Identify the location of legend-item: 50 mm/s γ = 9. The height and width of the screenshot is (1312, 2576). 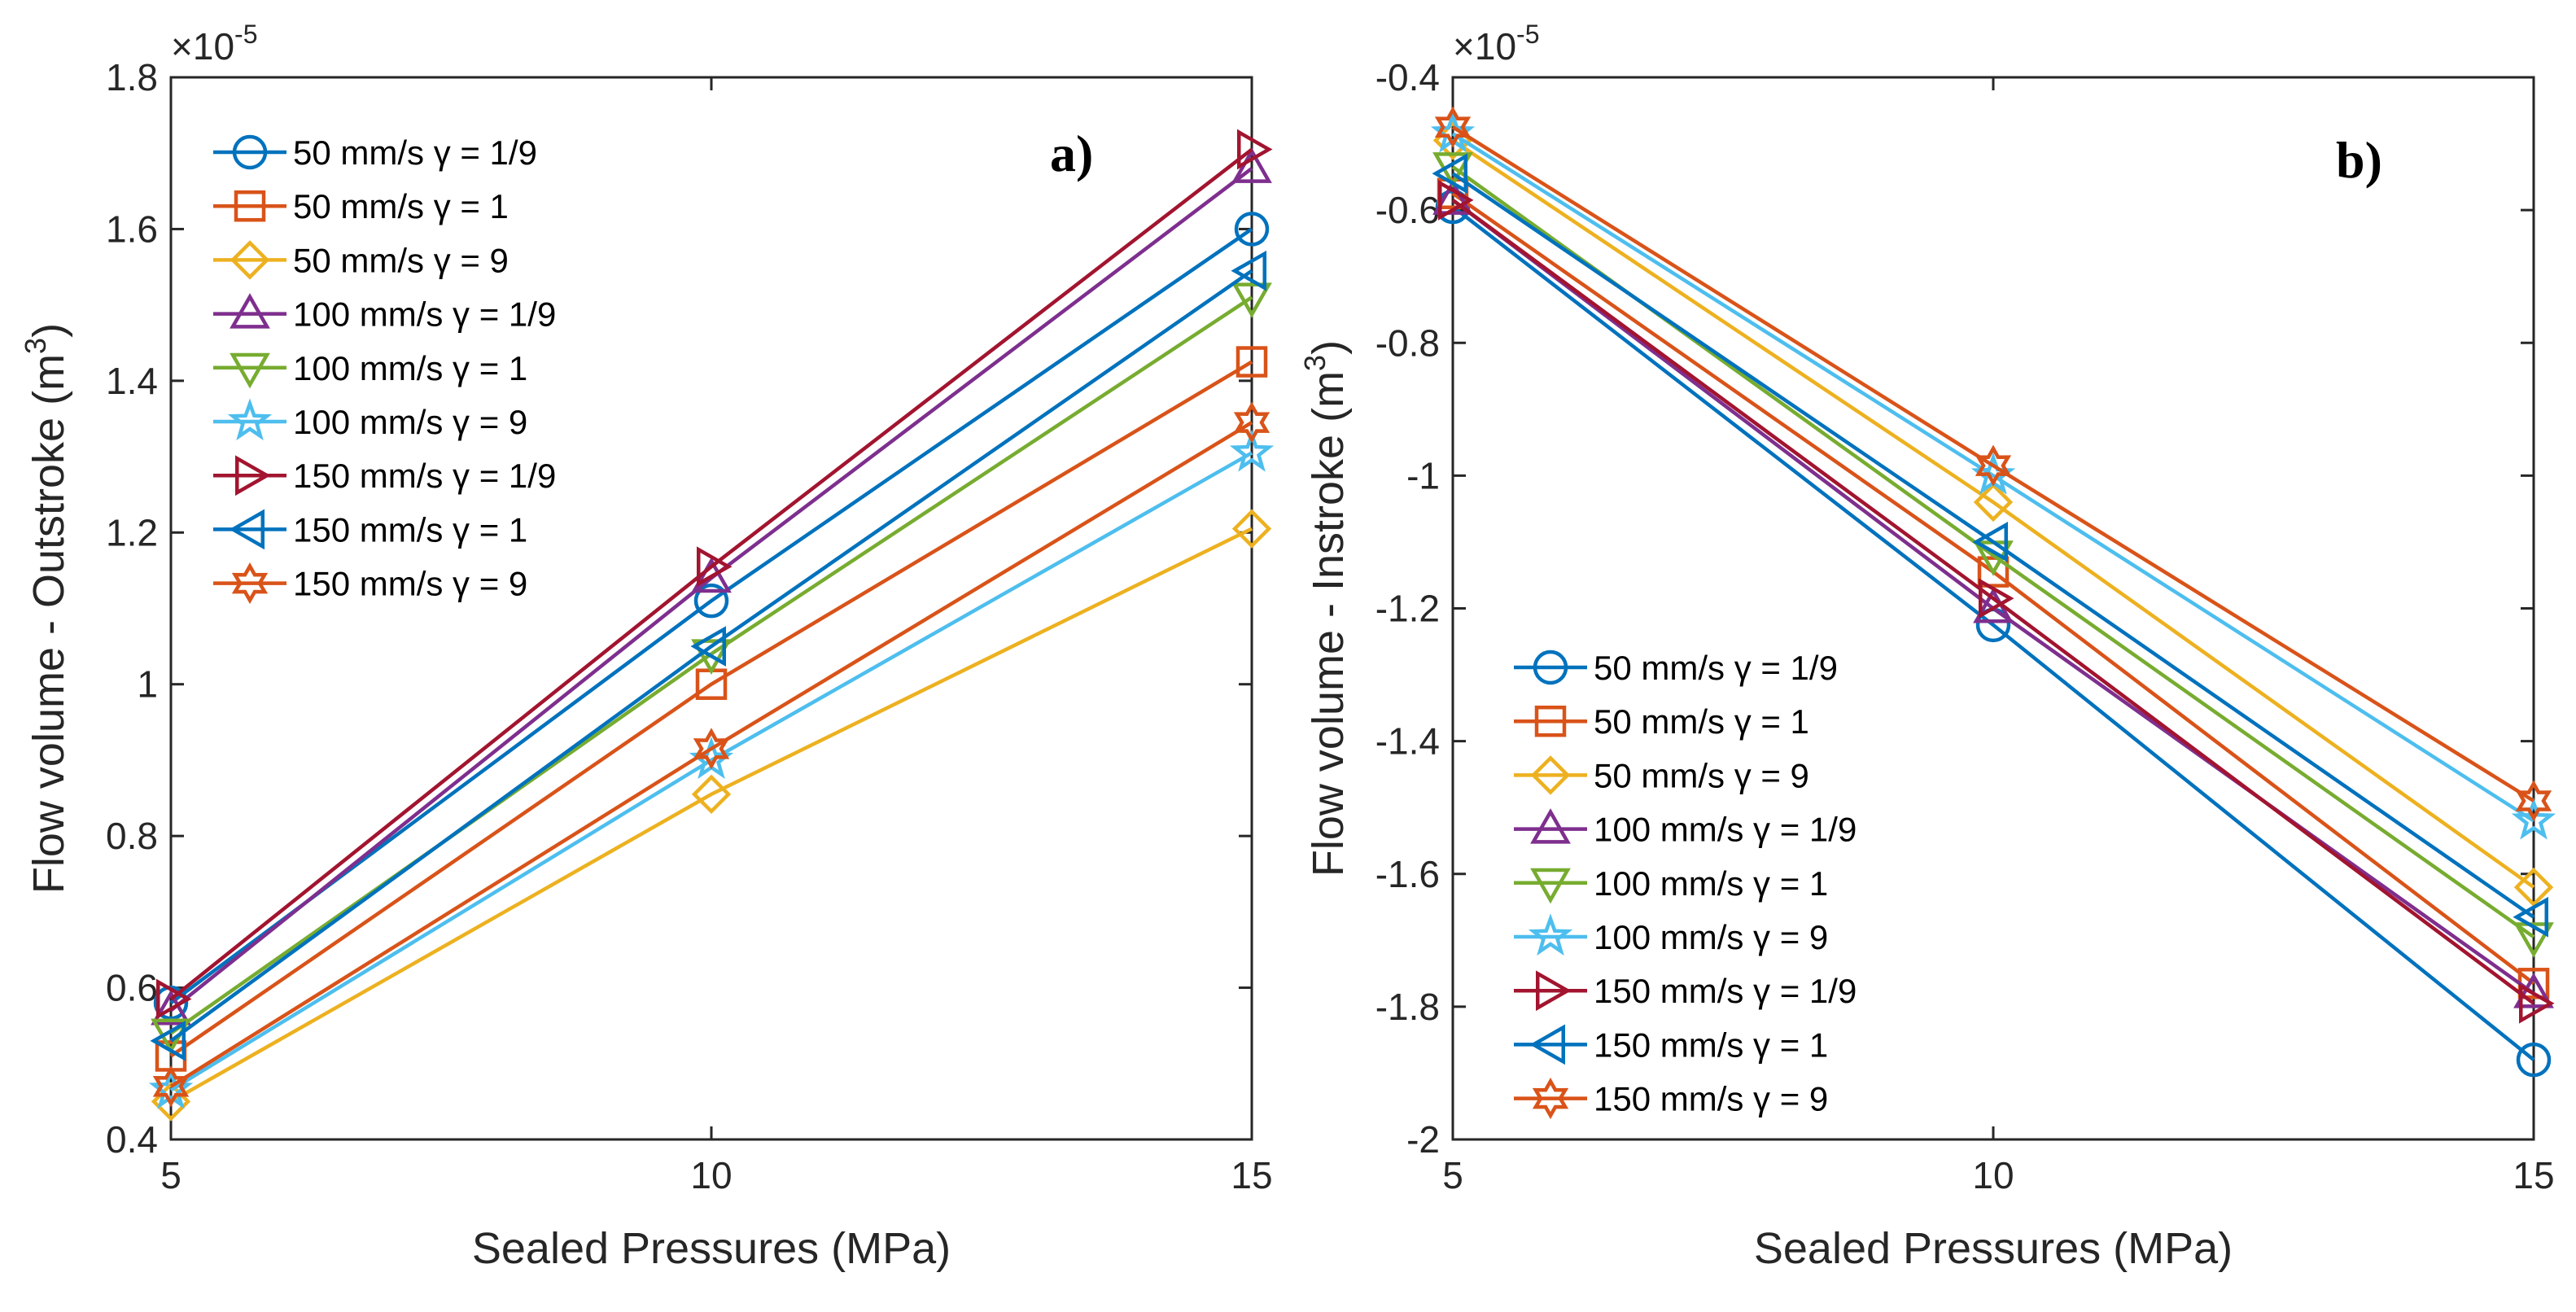
(1661, 775).